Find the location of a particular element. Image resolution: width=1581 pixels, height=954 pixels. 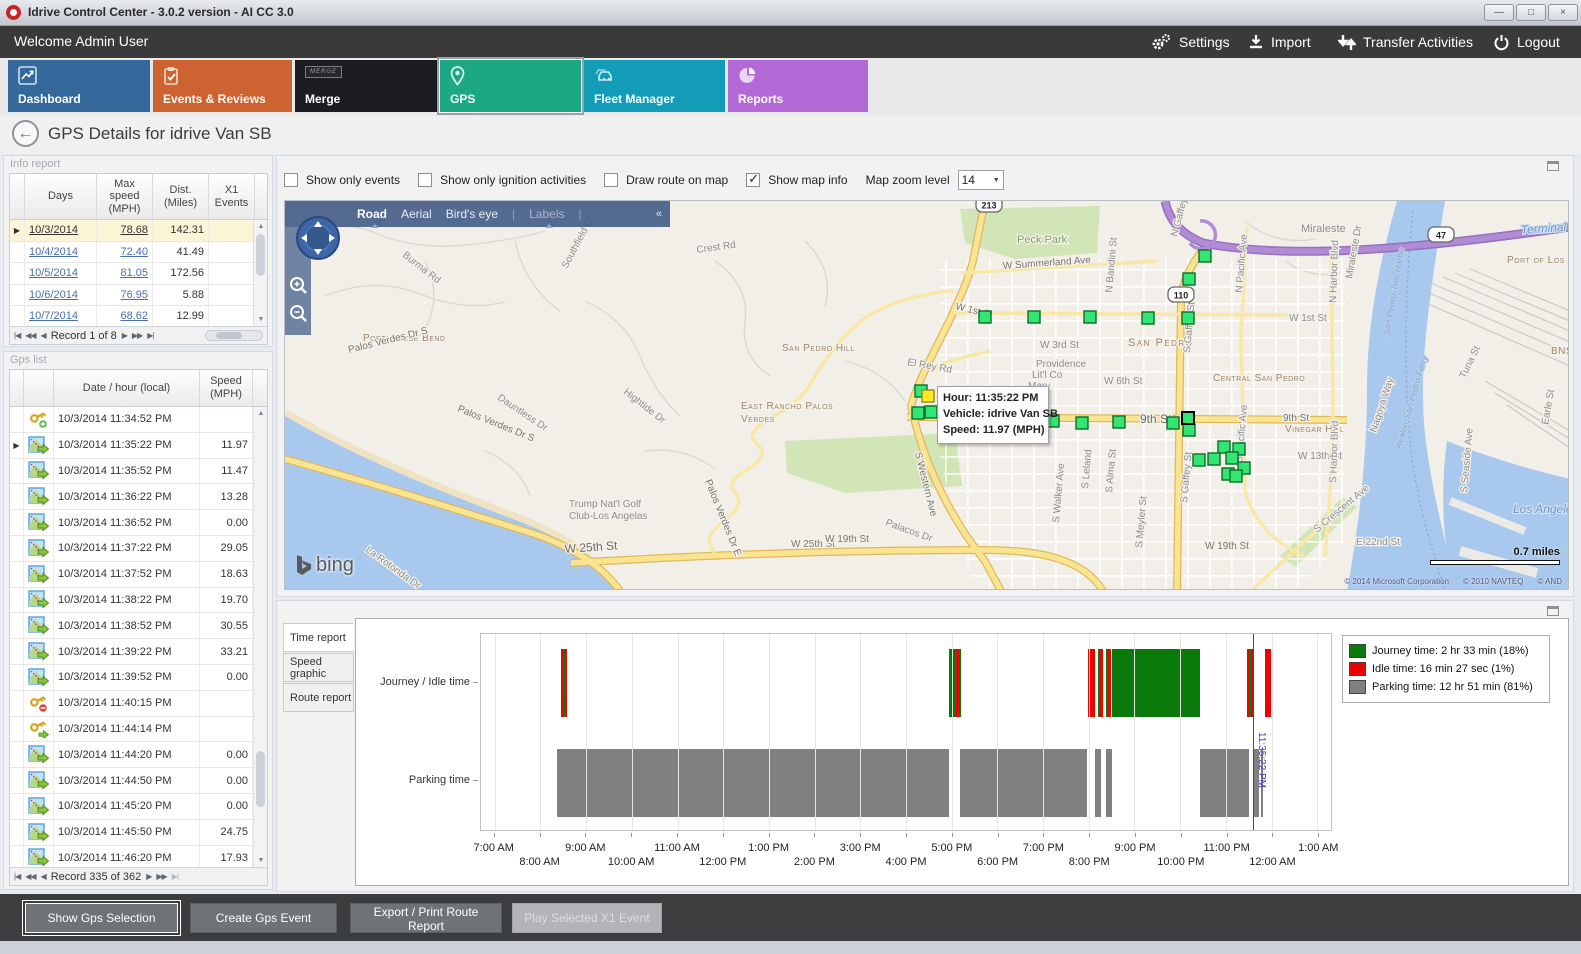

settings-button: Settings is located at coordinates (1190, 42).